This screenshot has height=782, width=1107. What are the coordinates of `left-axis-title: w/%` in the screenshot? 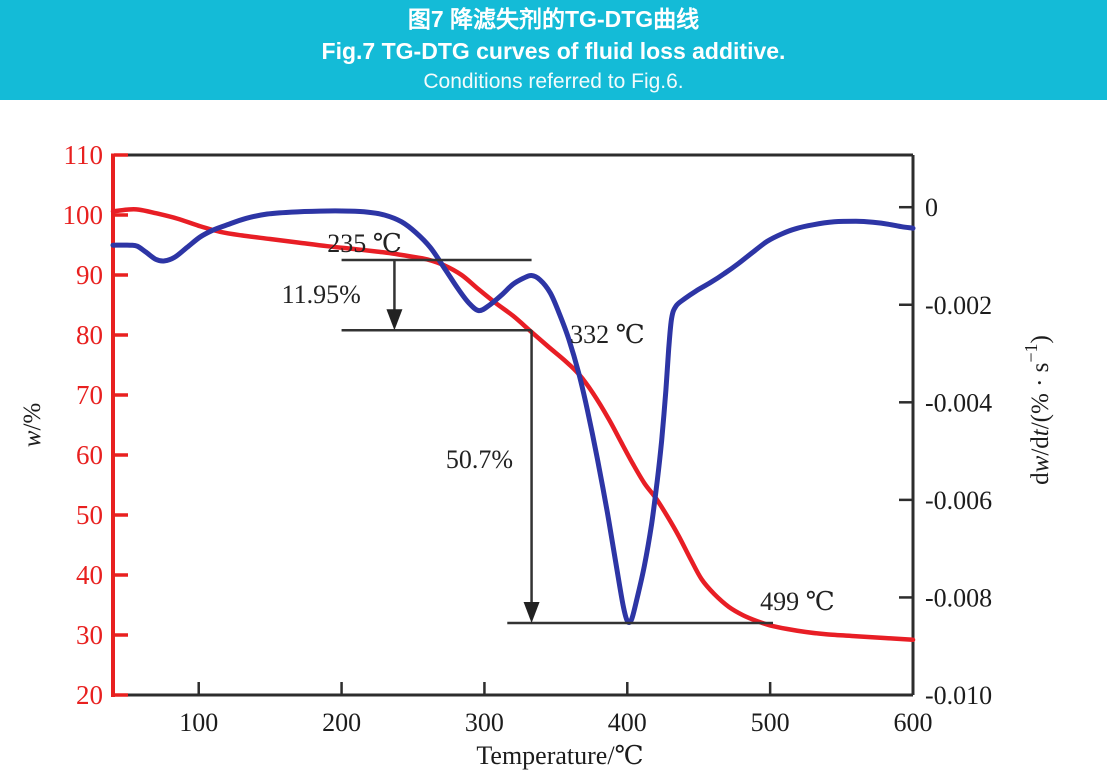 It's located at (32, 425).